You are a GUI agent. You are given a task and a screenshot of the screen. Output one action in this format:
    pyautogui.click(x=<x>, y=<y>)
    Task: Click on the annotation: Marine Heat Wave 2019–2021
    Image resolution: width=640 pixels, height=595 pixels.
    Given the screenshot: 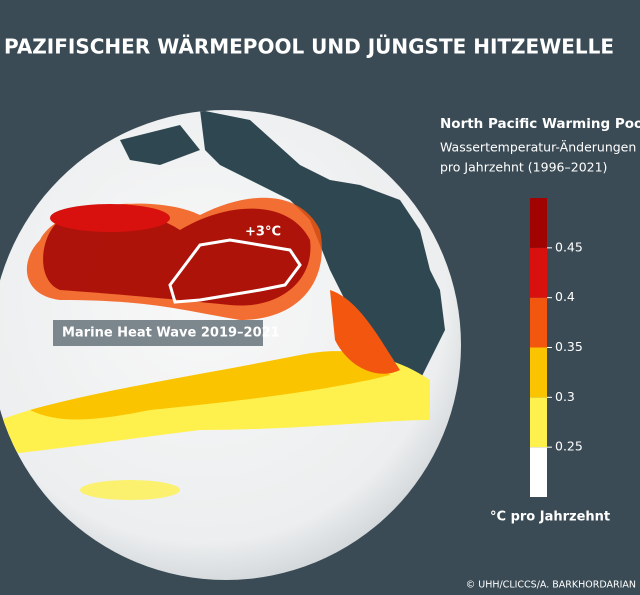 What is the action you would take?
    pyautogui.click(x=171, y=333)
    